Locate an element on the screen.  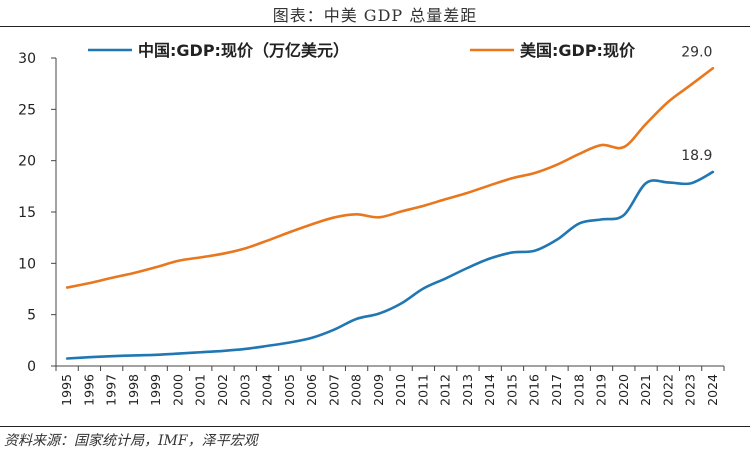
x-tick-label: 2010 is located at coordinates (400, 390).